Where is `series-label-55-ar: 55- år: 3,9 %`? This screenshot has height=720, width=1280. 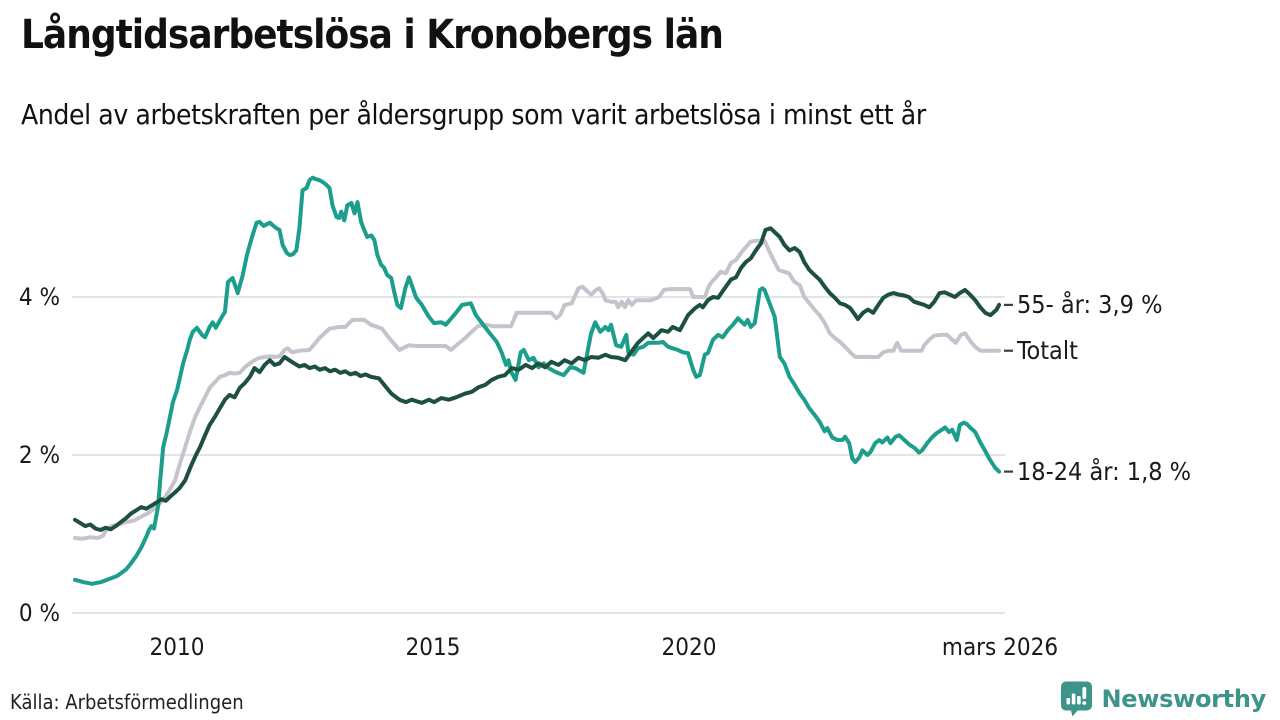
series-label-55-ar: 55- år: 3,9 % is located at coordinates (1090, 304).